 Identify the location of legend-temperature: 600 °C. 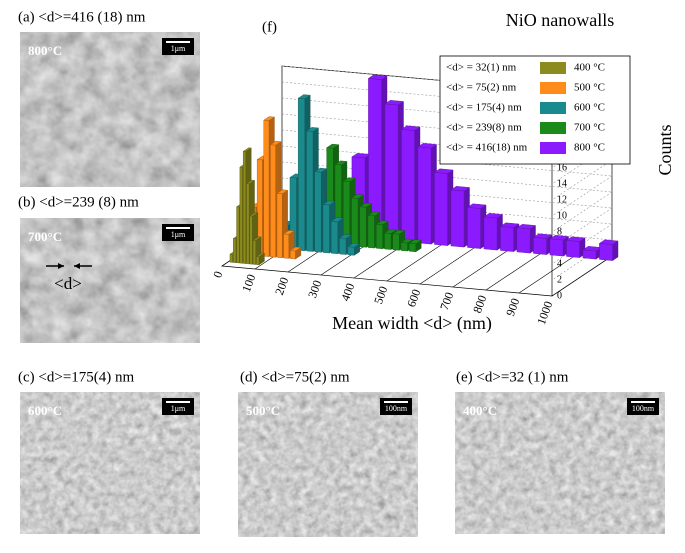
(589, 108).